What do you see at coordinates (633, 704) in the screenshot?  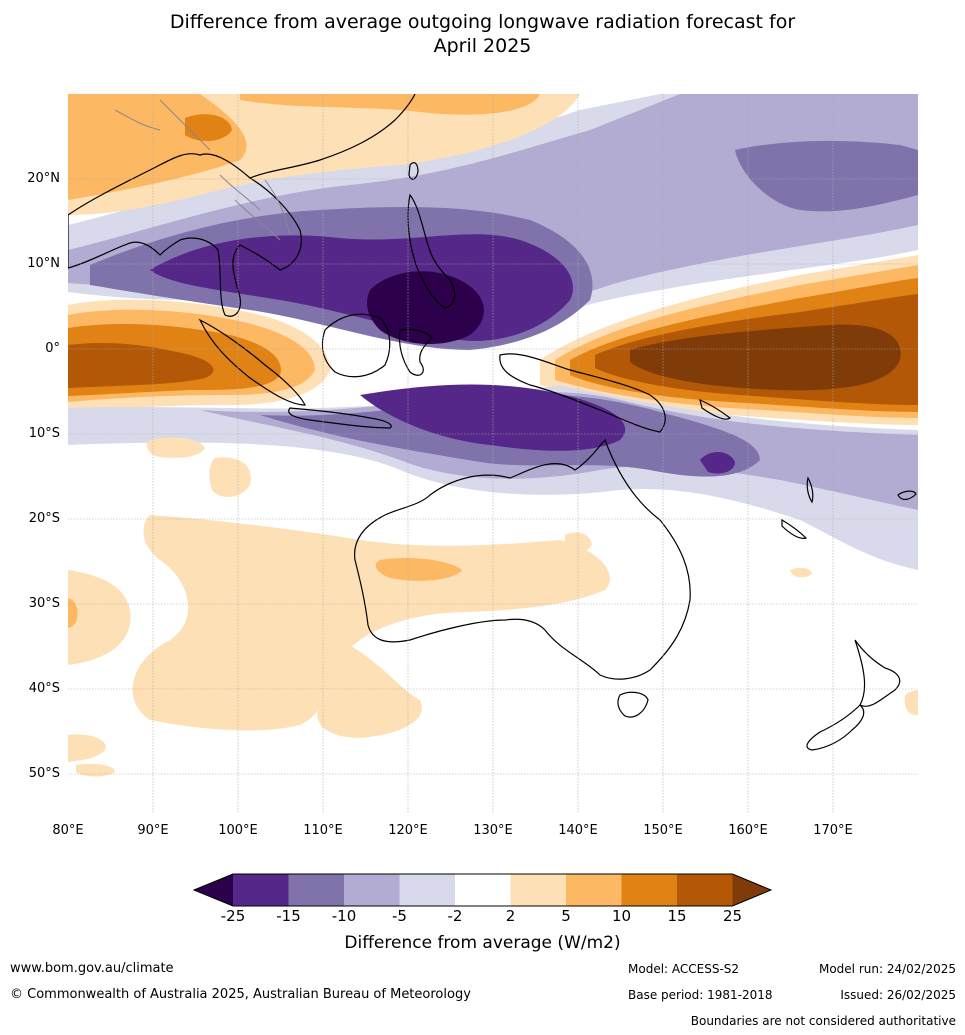 I see `coast-tasmania` at bounding box center [633, 704].